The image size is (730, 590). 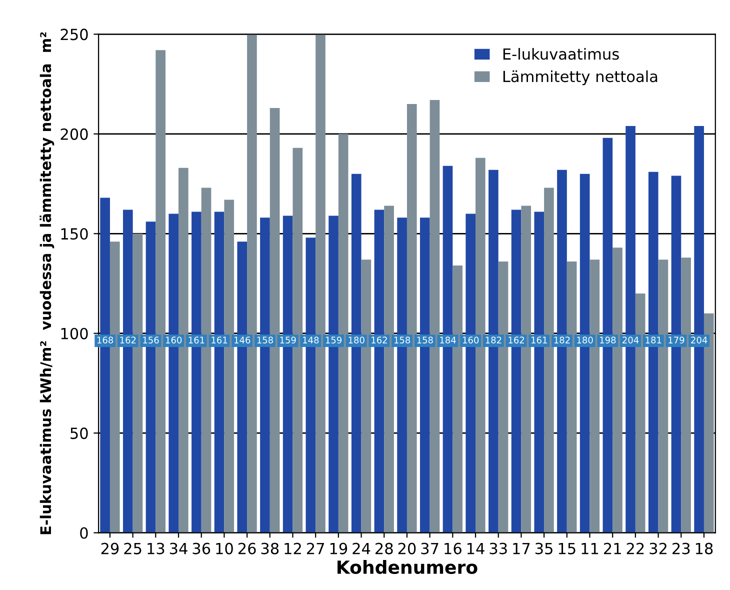 I want to click on legend-label: E-lukuvaatimus, so click(x=561, y=54).